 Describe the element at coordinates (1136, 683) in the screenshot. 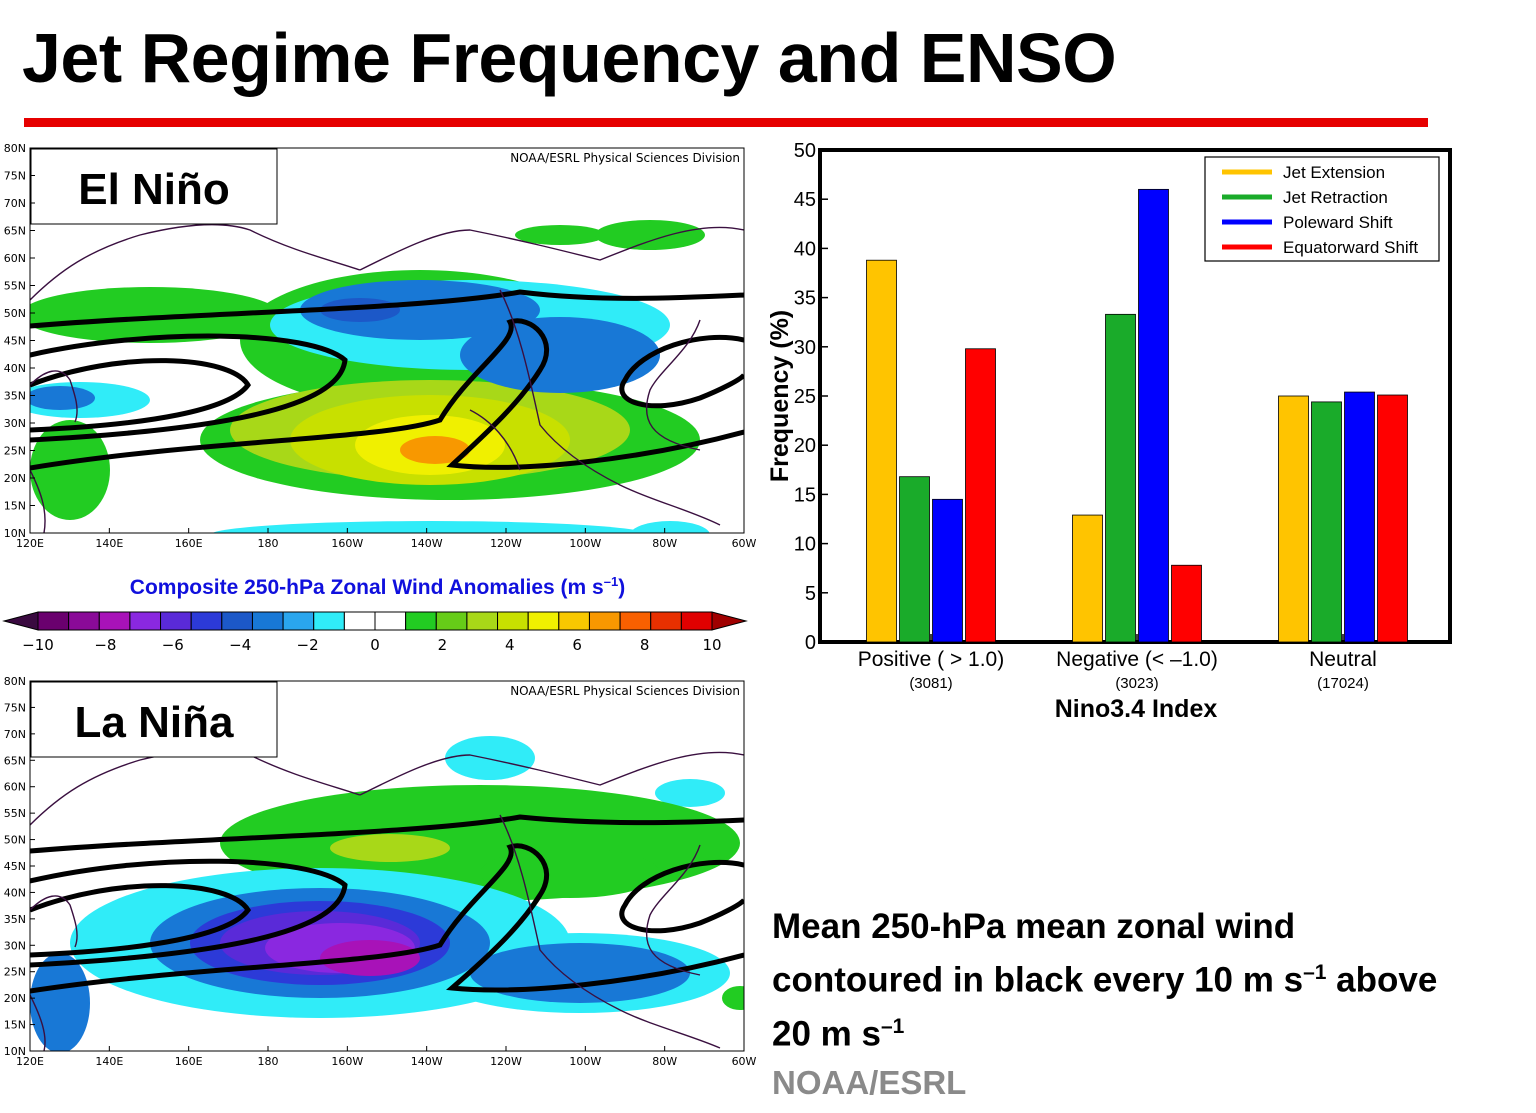

I see `category-count: (3023)` at that location.